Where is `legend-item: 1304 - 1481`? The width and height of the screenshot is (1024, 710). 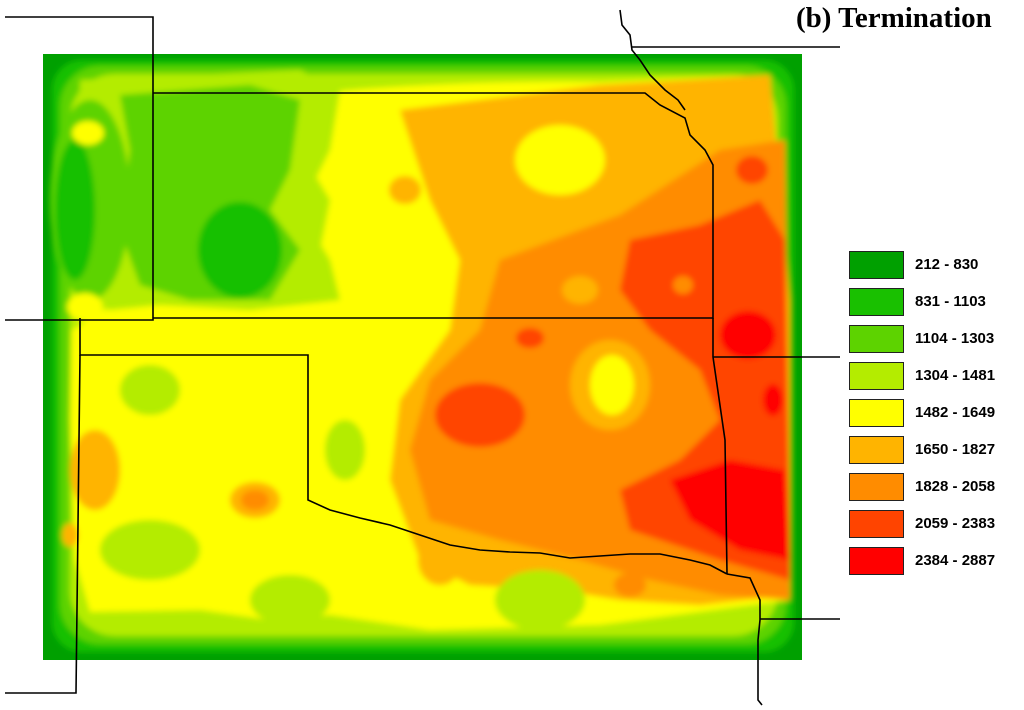 legend-item: 1304 - 1481 is located at coordinates (934, 380).